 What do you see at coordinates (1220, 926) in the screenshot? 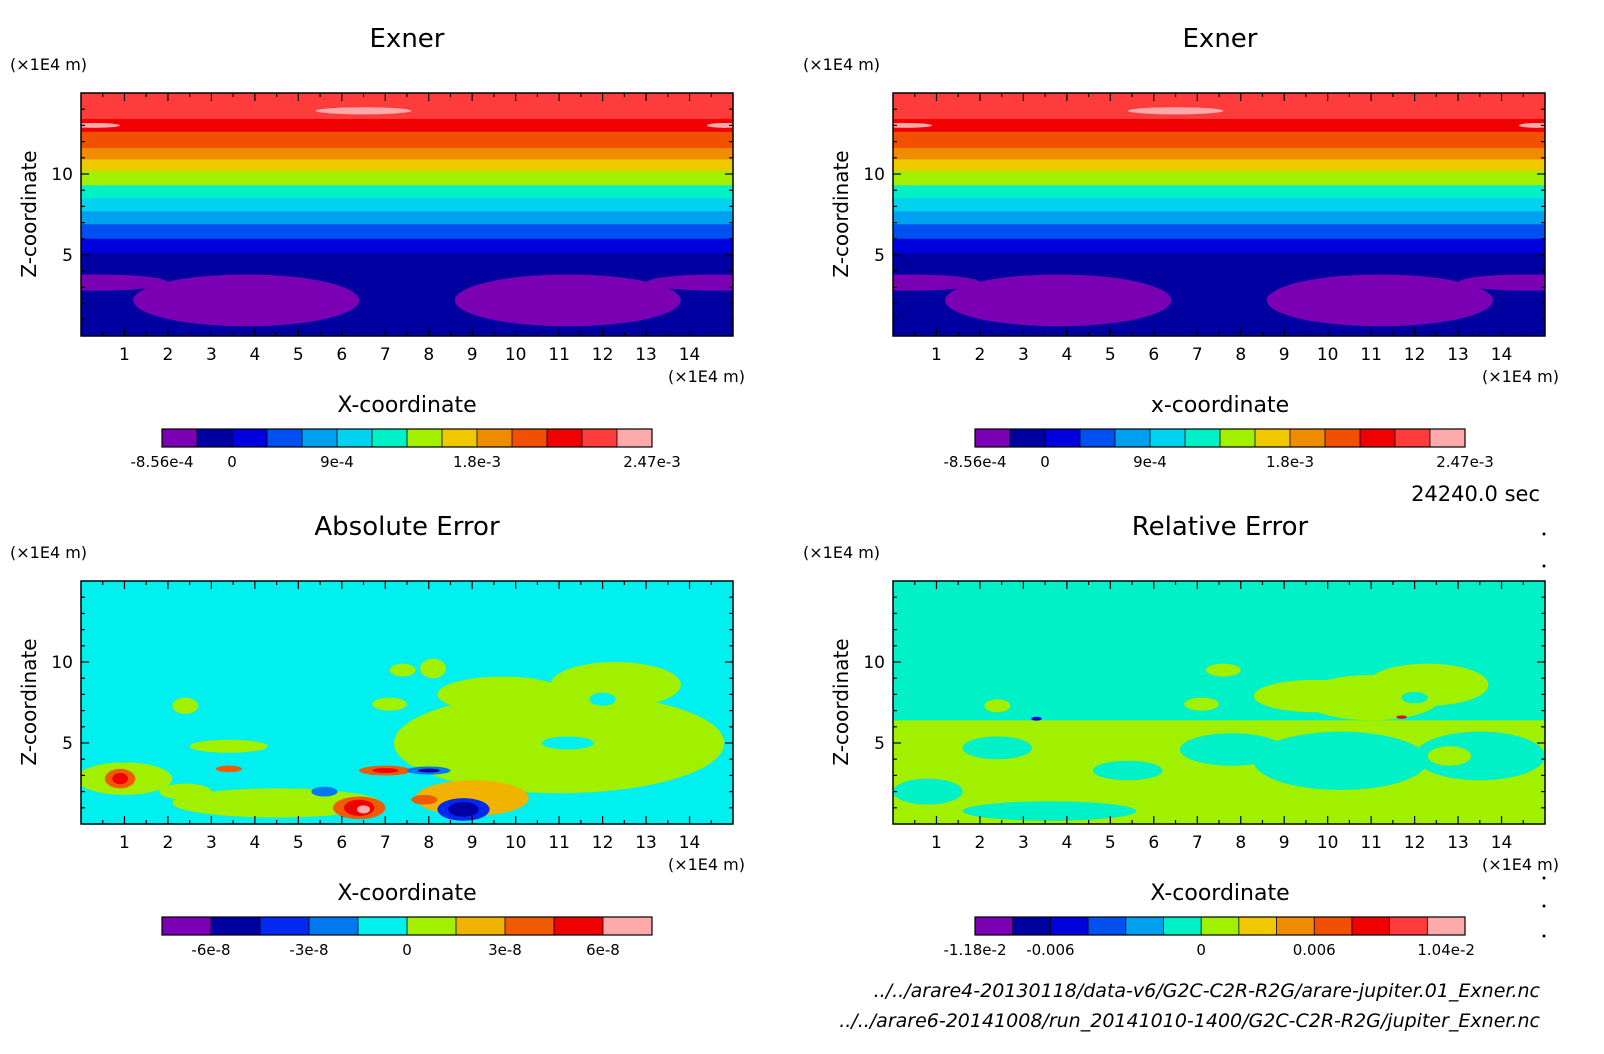
I see `colorbar-frame` at bounding box center [1220, 926].